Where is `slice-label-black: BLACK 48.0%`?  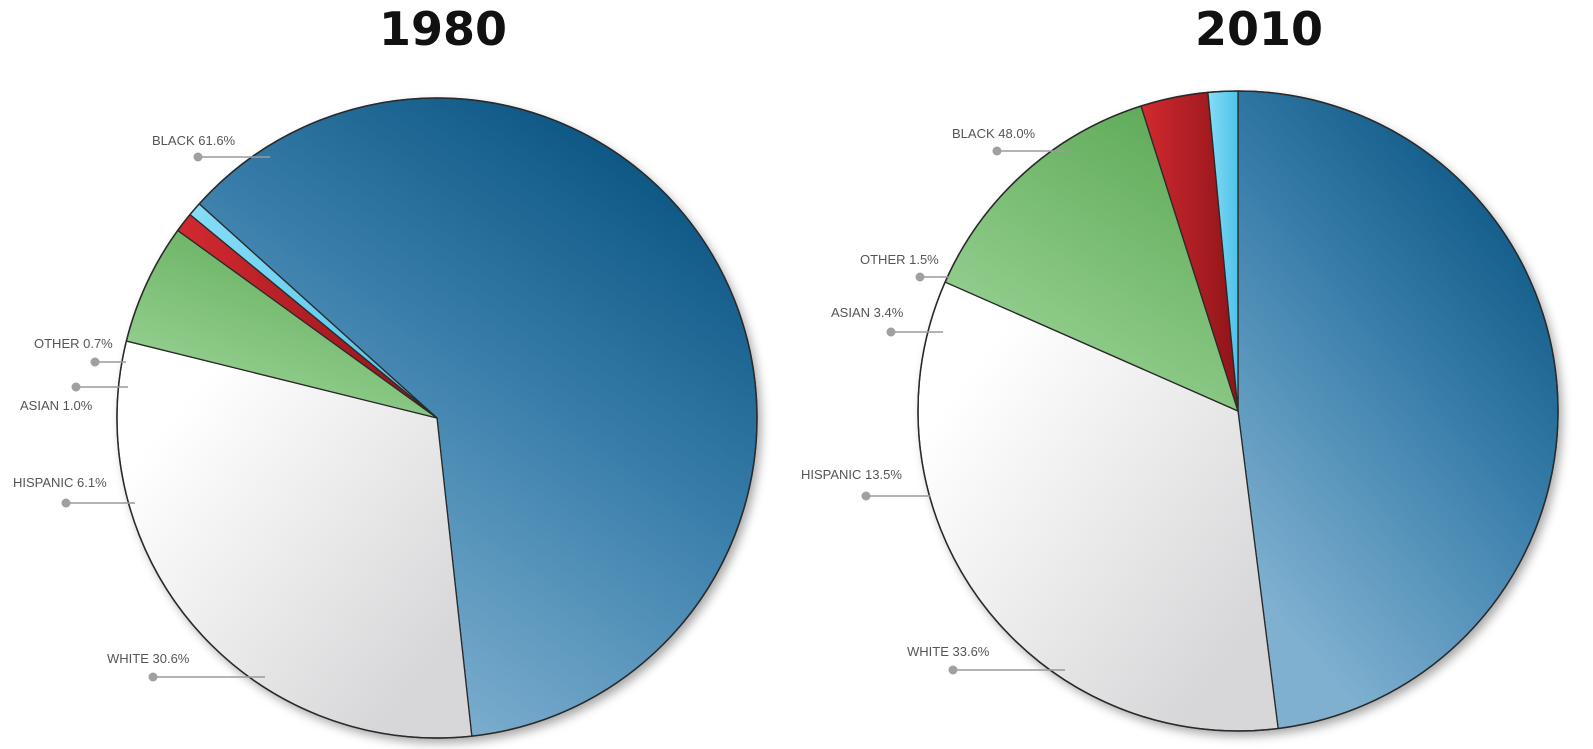 slice-label-black: BLACK 48.0% is located at coordinates (994, 133).